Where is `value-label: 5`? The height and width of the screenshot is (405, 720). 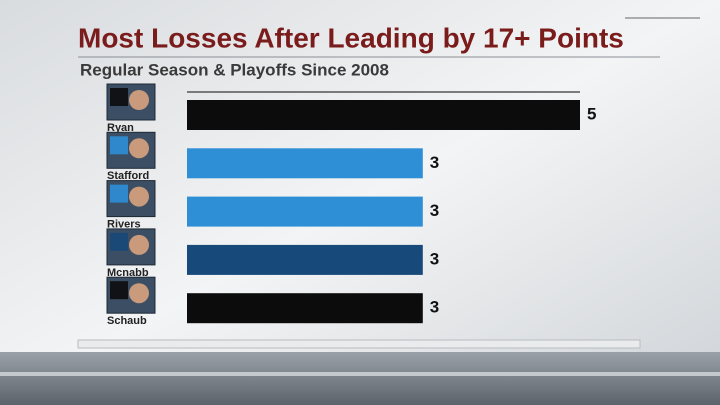
value-label: 5 is located at coordinates (591, 113).